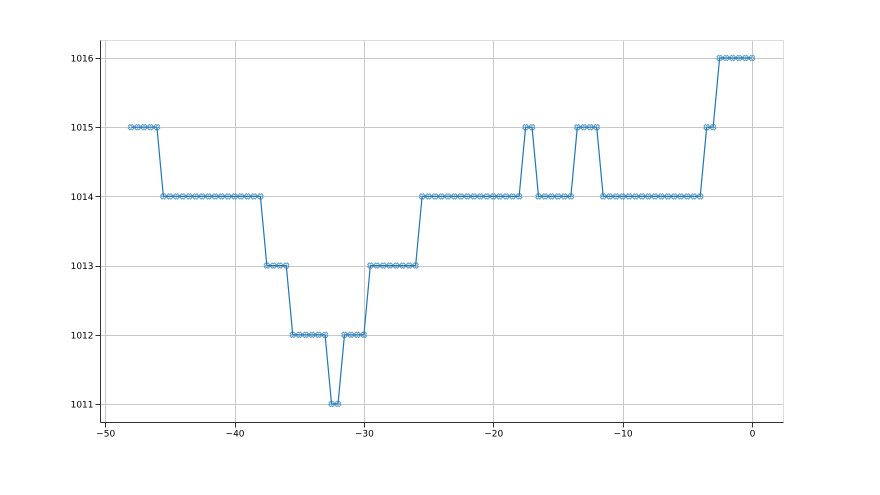 This screenshot has height=495, width=880. What do you see at coordinates (623, 435) in the screenshot?
I see `x-tick-label: −10` at bounding box center [623, 435].